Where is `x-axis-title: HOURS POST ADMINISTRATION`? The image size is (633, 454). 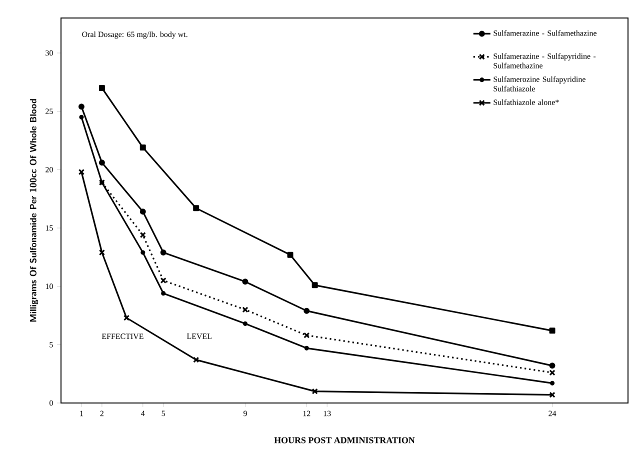
x-axis-title: HOURS POST ADMINISTRATION is located at coordinates (344, 440).